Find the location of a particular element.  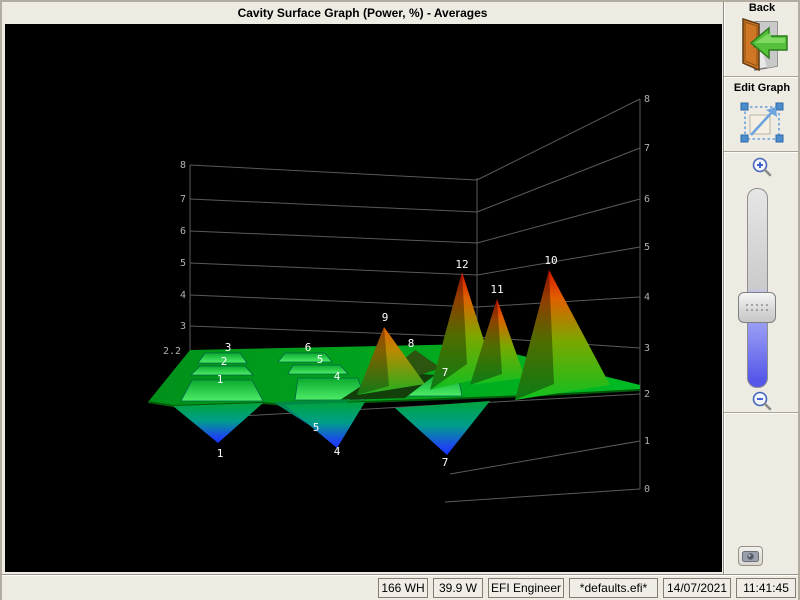

zoom-out-button is located at coordinates (762, 401).